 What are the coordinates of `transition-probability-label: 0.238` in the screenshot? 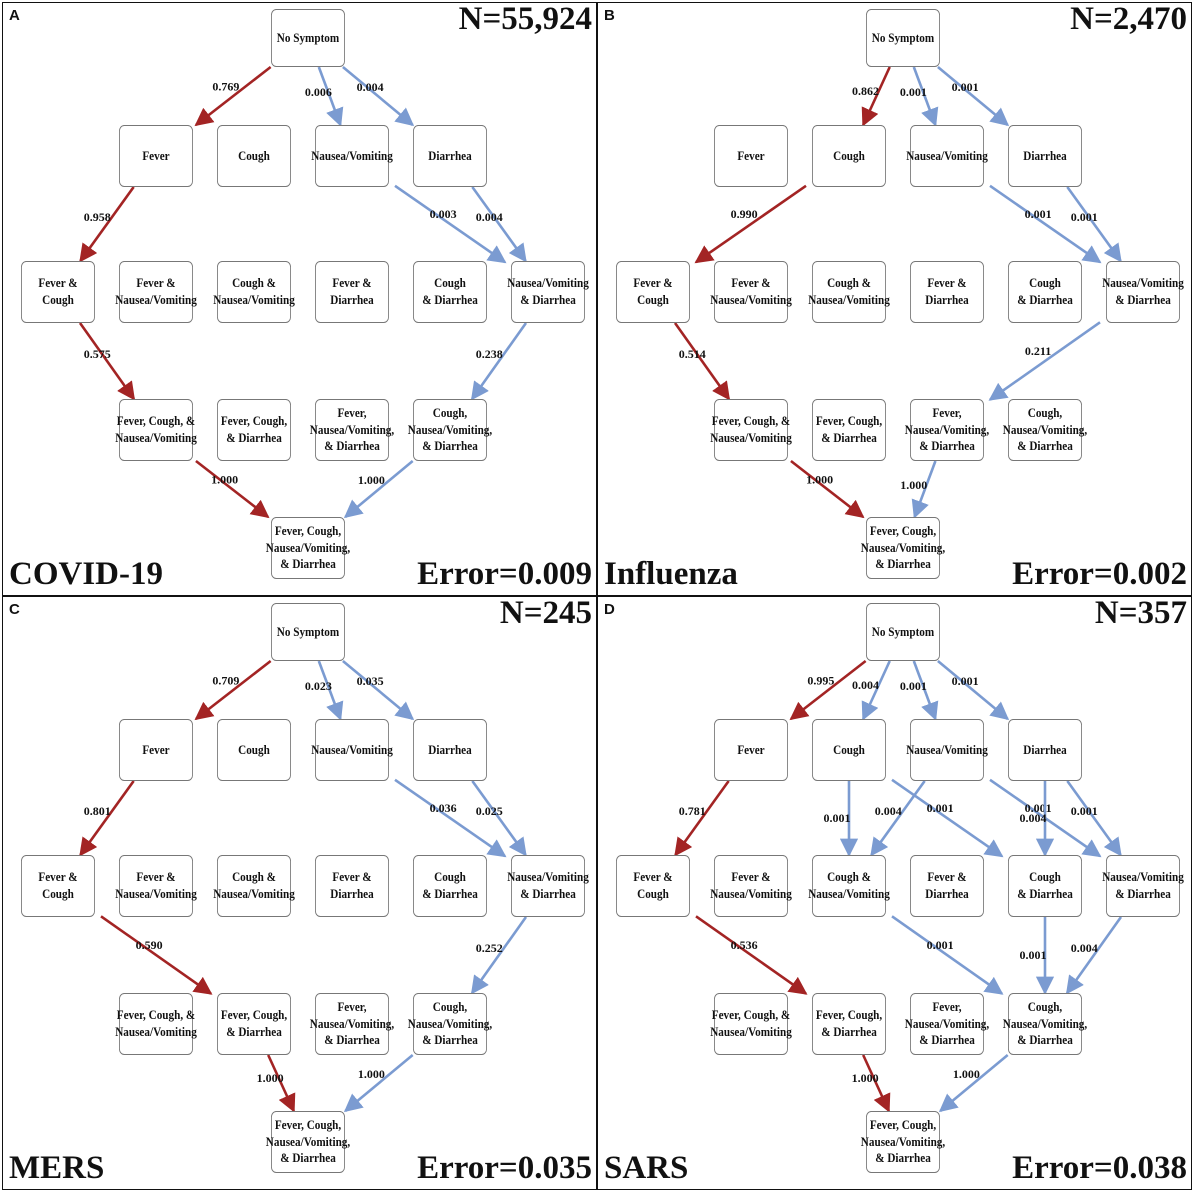 It's located at (489, 354).